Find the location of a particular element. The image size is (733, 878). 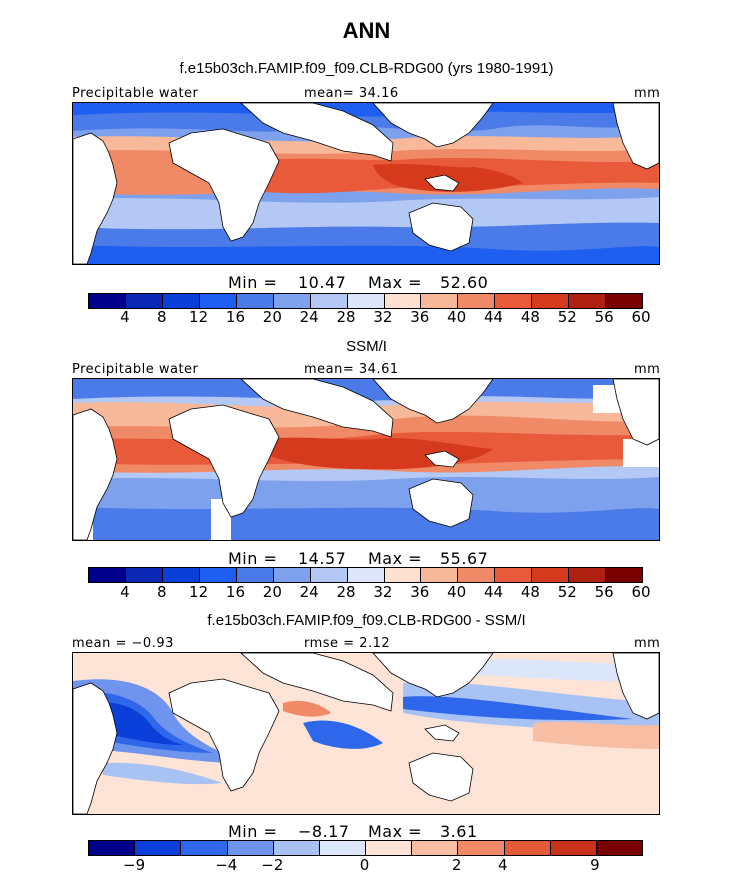

colorbar-tick-label: 32 is located at coordinates (383, 317).